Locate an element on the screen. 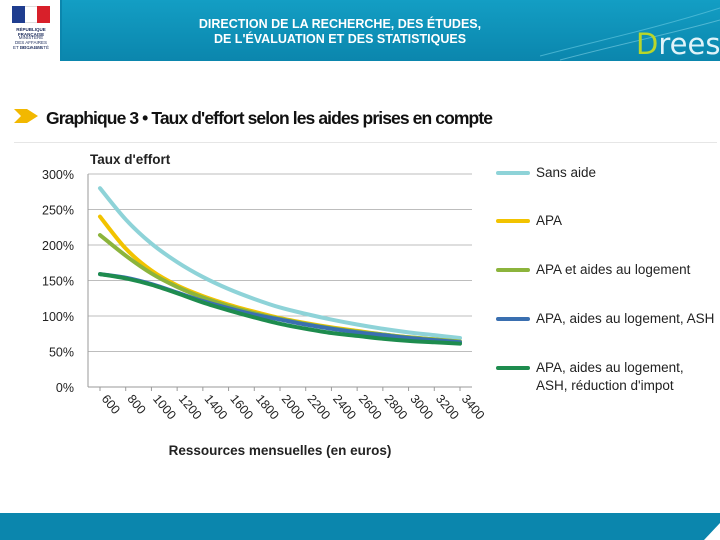 Image resolution: width=720 pixels, height=540 pixels. chart-series-lines is located at coordinates (280, 266).